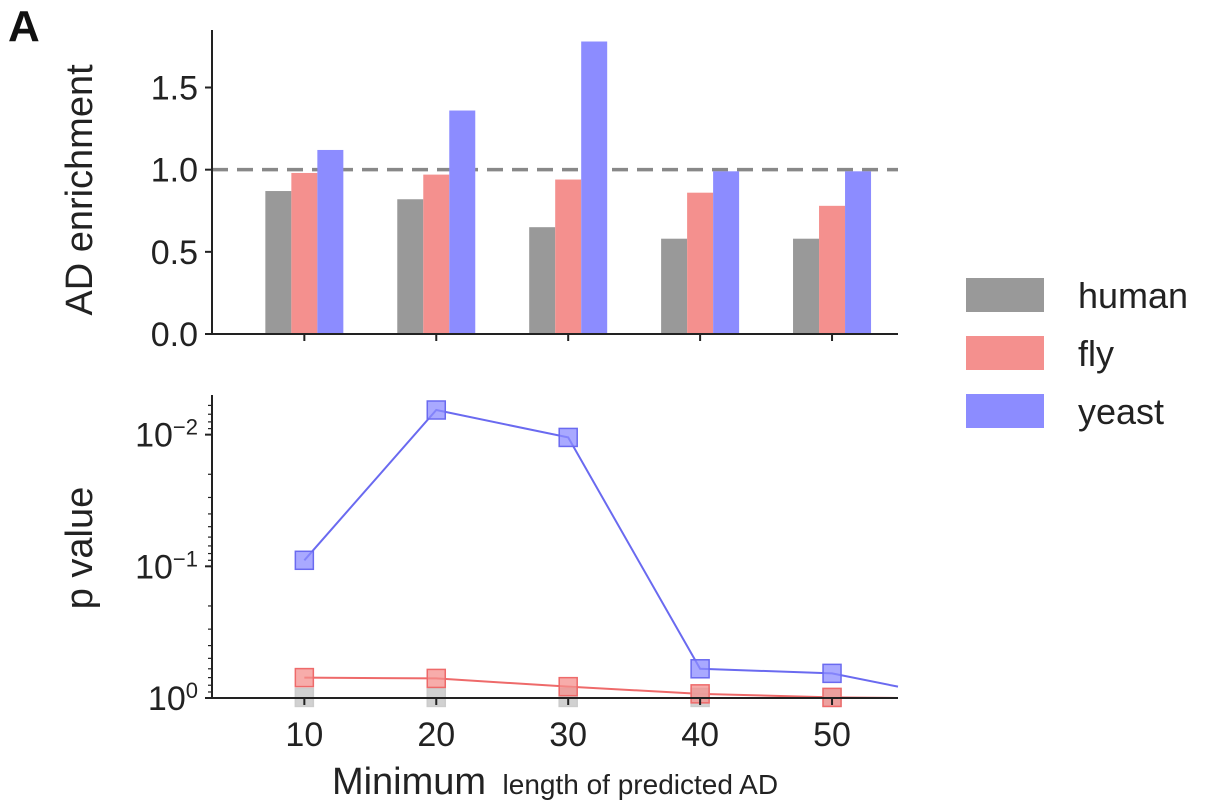 This screenshot has width=1232, height=811. Describe the element at coordinates (174, 335) in the screenshot. I see `enrichment-y-tick-label: 0.0` at that location.